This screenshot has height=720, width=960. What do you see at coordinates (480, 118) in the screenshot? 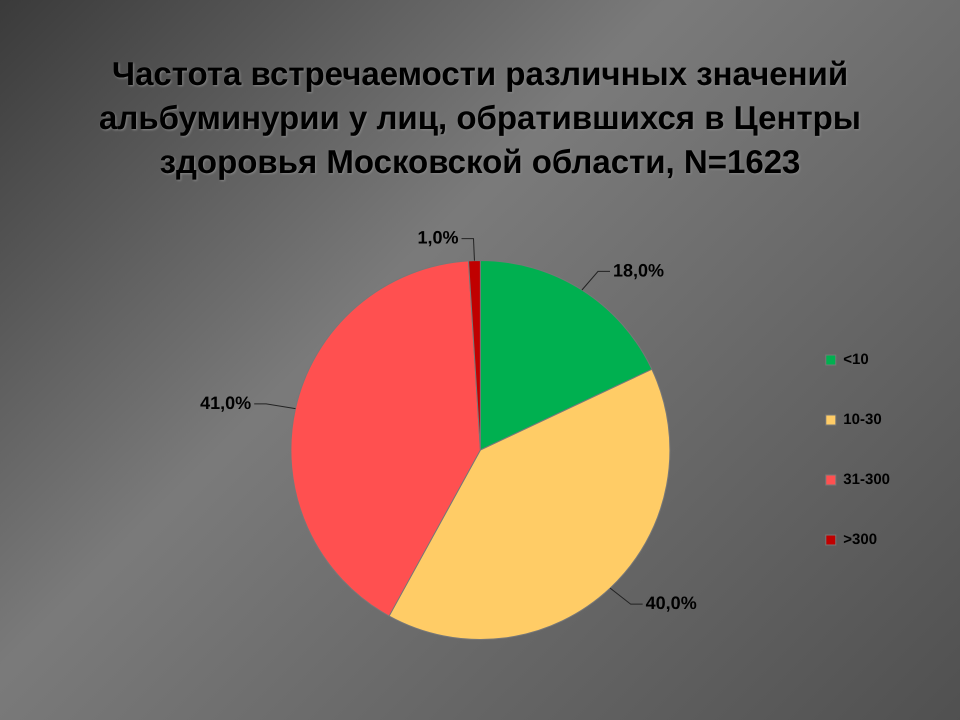
I see `chart-title: Частота встречаемости различных значений альбуминурии у лиц, обратившихся в Центры здоровья Московской области, N=1623` at bounding box center [480, 118].